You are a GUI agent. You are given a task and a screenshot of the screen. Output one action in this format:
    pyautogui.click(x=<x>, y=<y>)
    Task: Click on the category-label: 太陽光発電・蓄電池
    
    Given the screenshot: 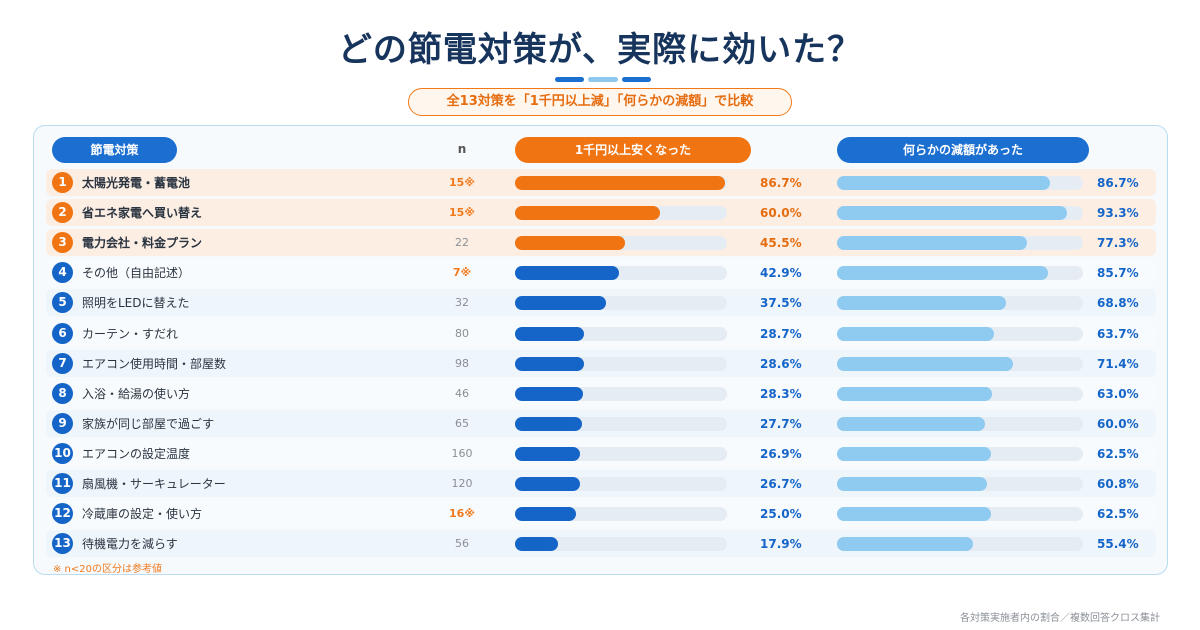 What is the action you would take?
    pyautogui.click(x=136, y=182)
    